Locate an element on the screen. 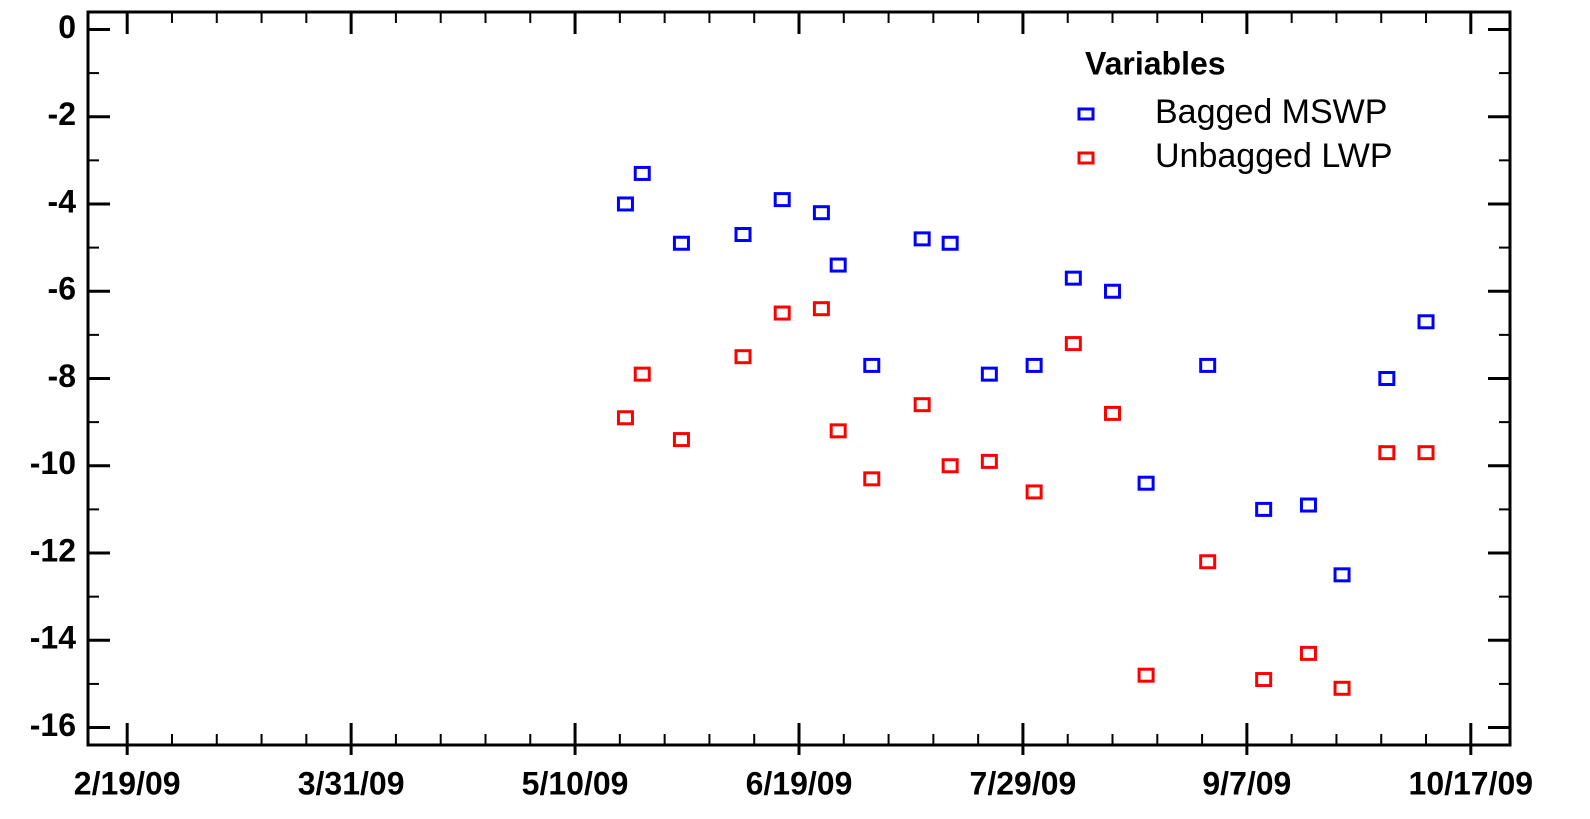 Image resolution: width=1590 pixels, height=819 pixels. legend-title: Variables is located at coordinates (1155, 63).